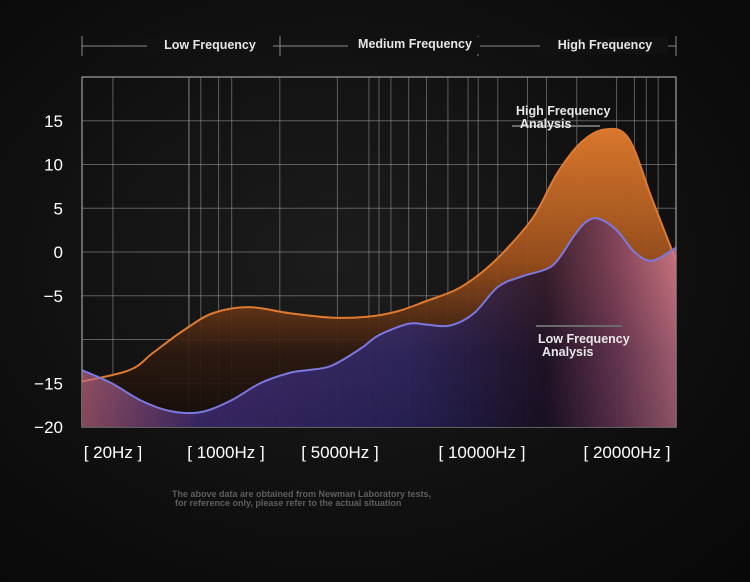 The height and width of the screenshot is (582, 750). What do you see at coordinates (48, 274) in the screenshot?
I see `y-axis: 15 10 5 0 −5 −15 −20` at bounding box center [48, 274].